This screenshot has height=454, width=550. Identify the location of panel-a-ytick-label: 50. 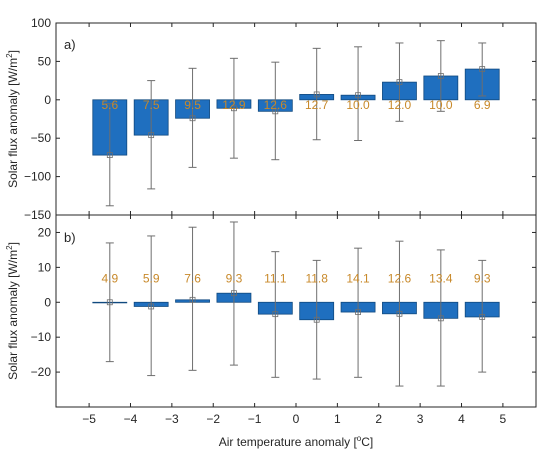
(45, 61).